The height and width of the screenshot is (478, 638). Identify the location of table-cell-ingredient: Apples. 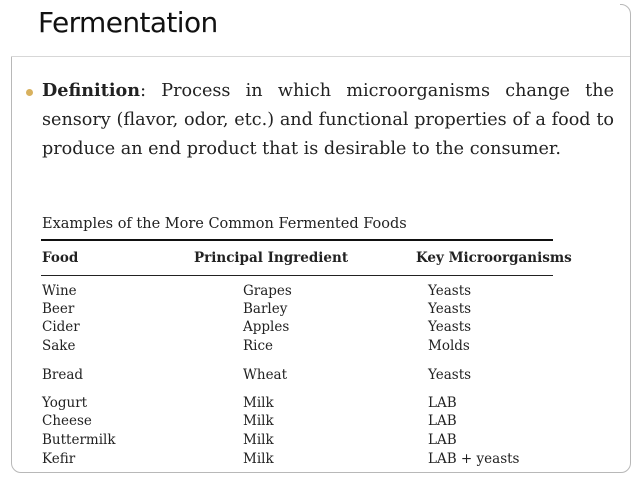
(266, 327).